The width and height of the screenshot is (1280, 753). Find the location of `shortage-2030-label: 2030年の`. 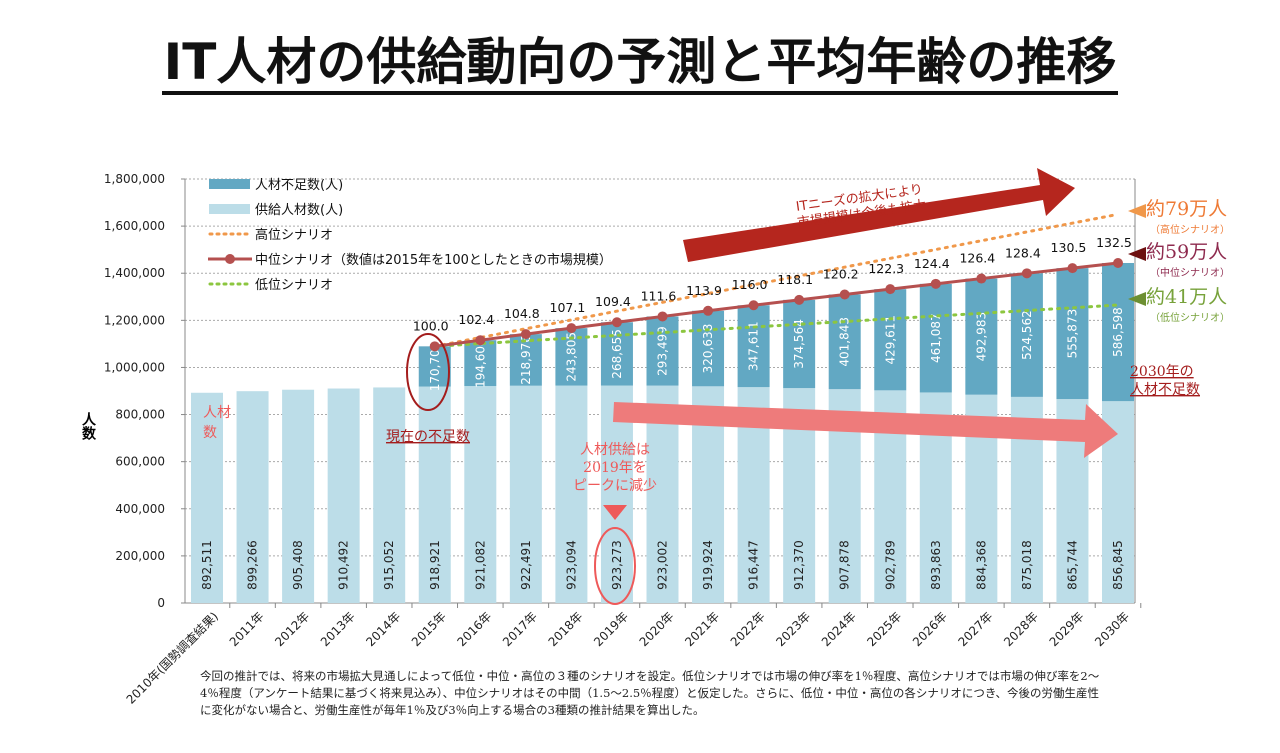

shortage-2030-label: 2030年の is located at coordinates (1162, 372).